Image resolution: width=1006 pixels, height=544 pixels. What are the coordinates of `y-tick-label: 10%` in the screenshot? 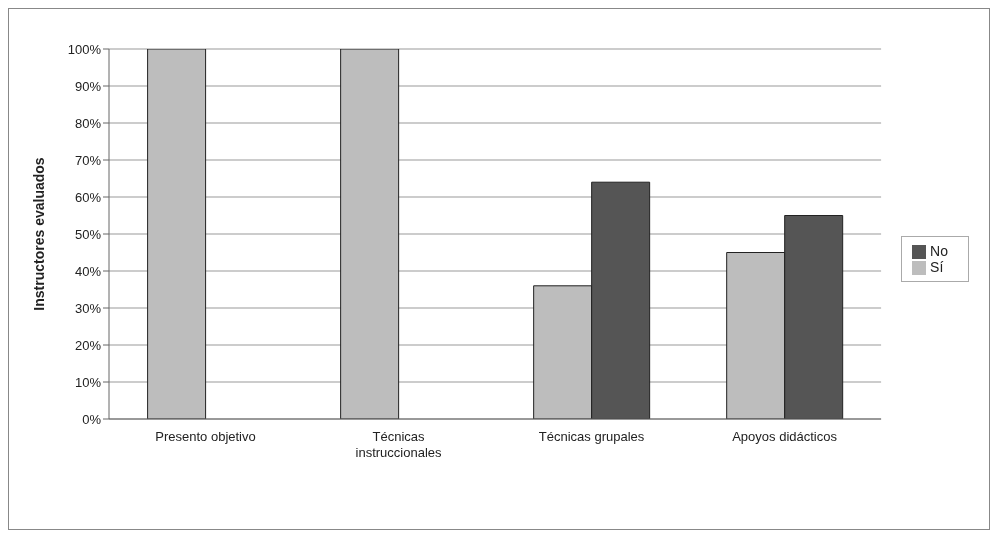 It's located at (88, 382).